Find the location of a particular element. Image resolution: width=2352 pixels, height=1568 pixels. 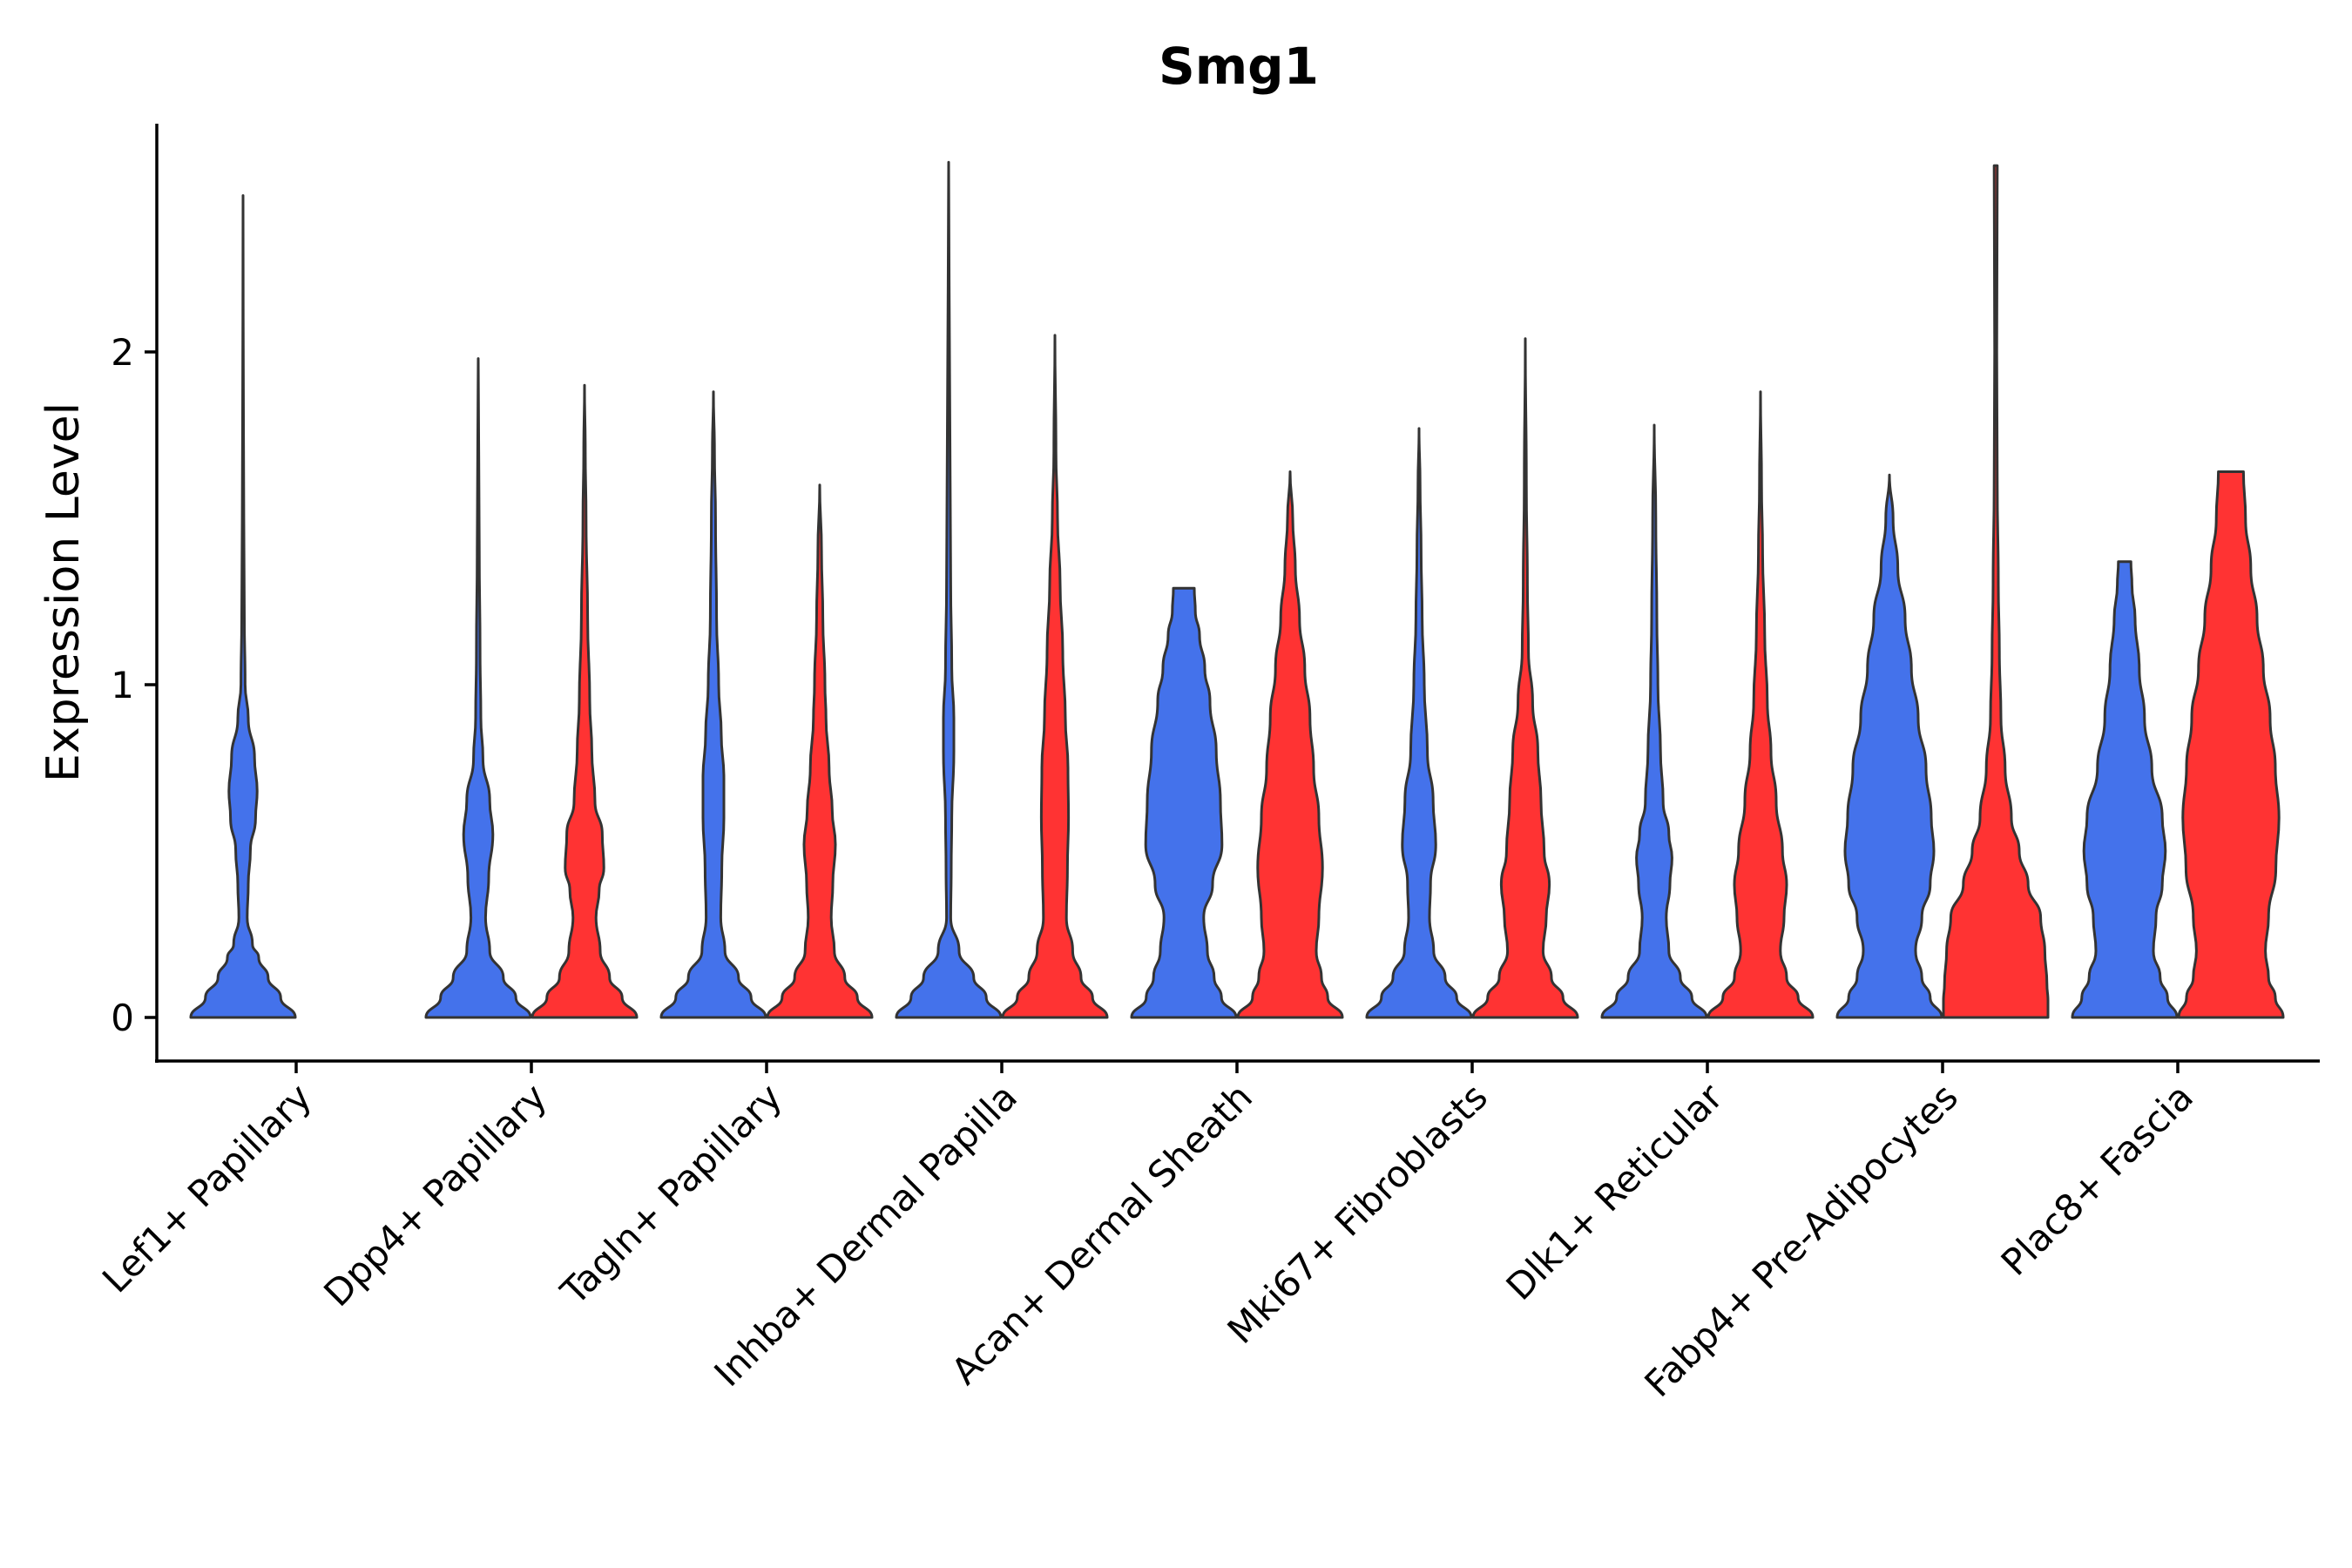

x-tick-label: Tagln+ Papillary is located at coordinates (671, 1194).